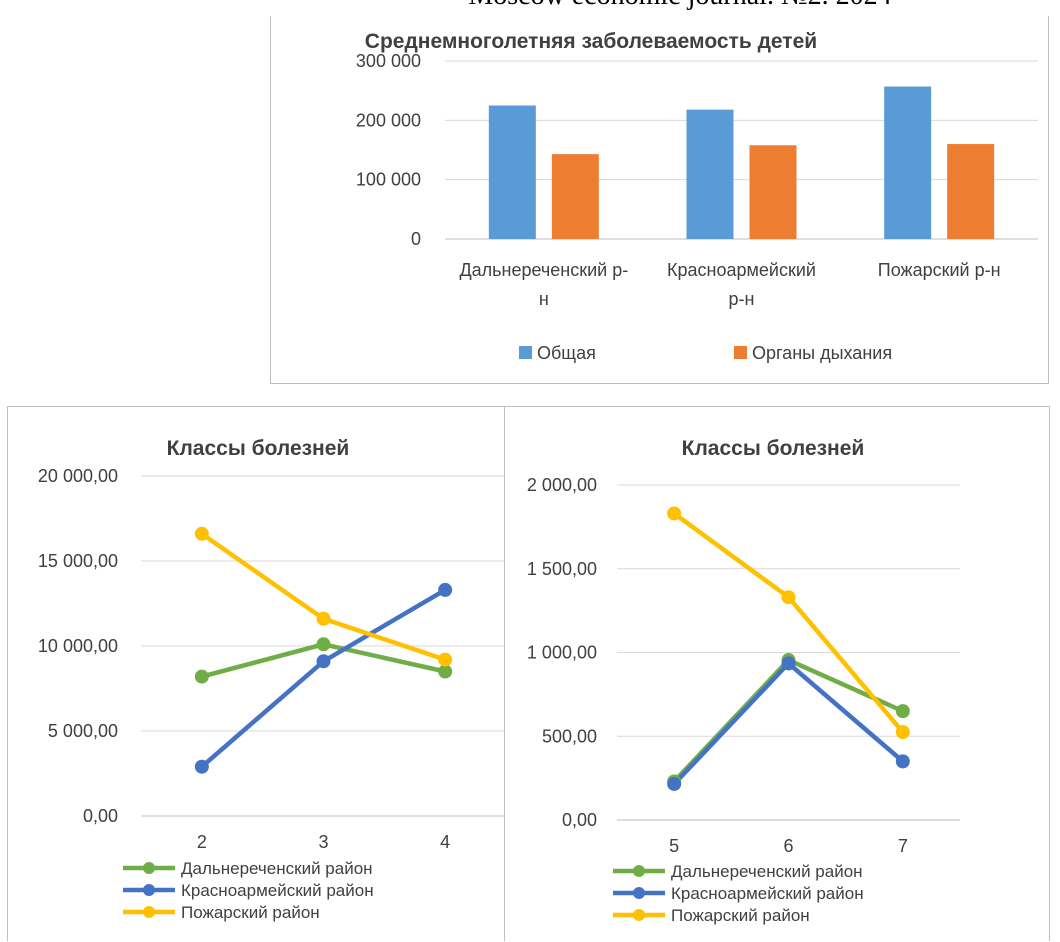 The image size is (1060, 942). What do you see at coordinates (562, 569) in the screenshot?
I see `y-tick-label: 1 500,00` at bounding box center [562, 569].